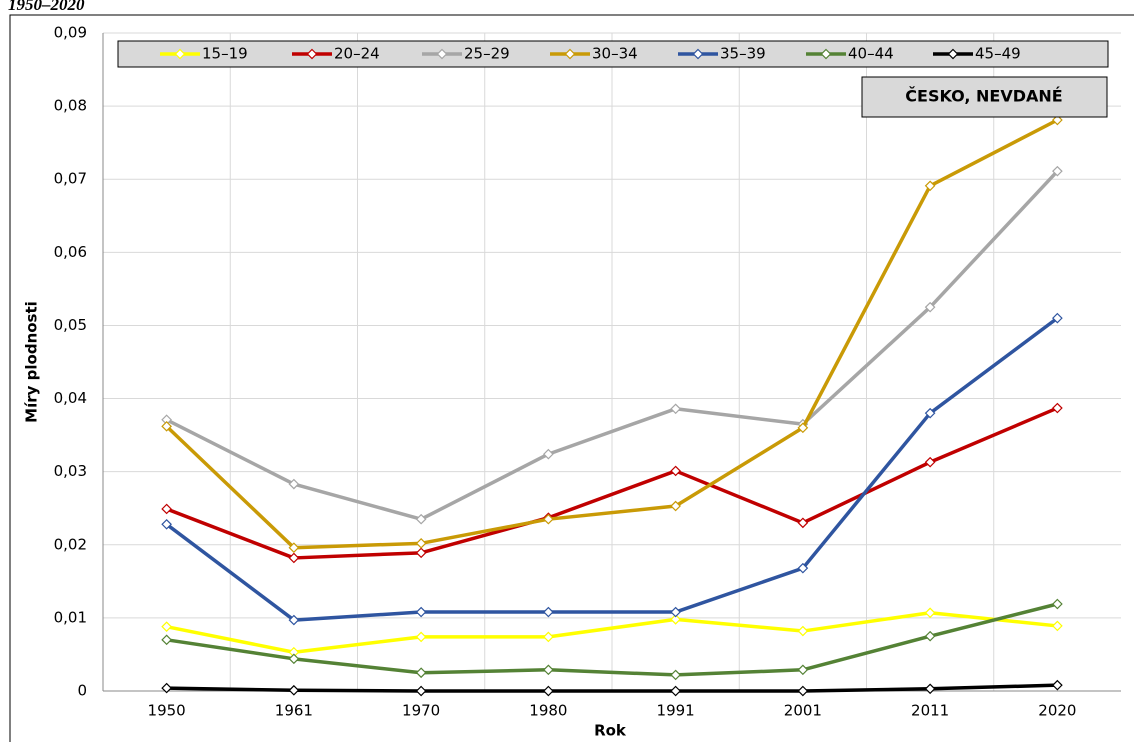 This screenshot has height=746, width=1134. Describe the element at coordinates (871, 54) in the screenshot. I see `legend-label: 40–44` at that location.